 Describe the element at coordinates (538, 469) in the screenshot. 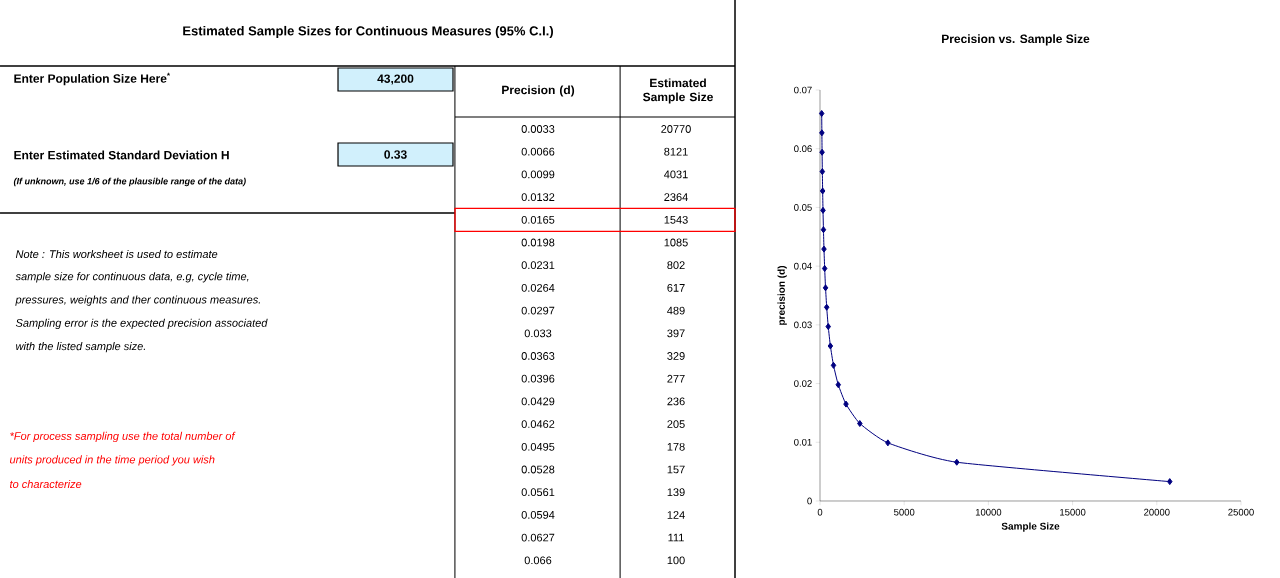

I see `text: 0.0528` at that location.